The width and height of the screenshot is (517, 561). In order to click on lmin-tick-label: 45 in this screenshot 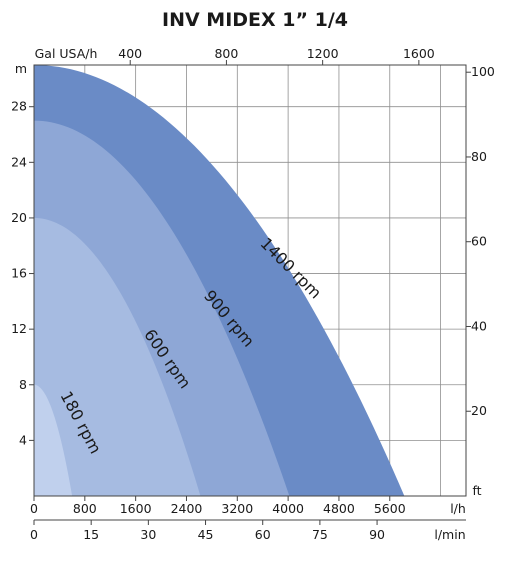, I will do `click(206, 534)`.